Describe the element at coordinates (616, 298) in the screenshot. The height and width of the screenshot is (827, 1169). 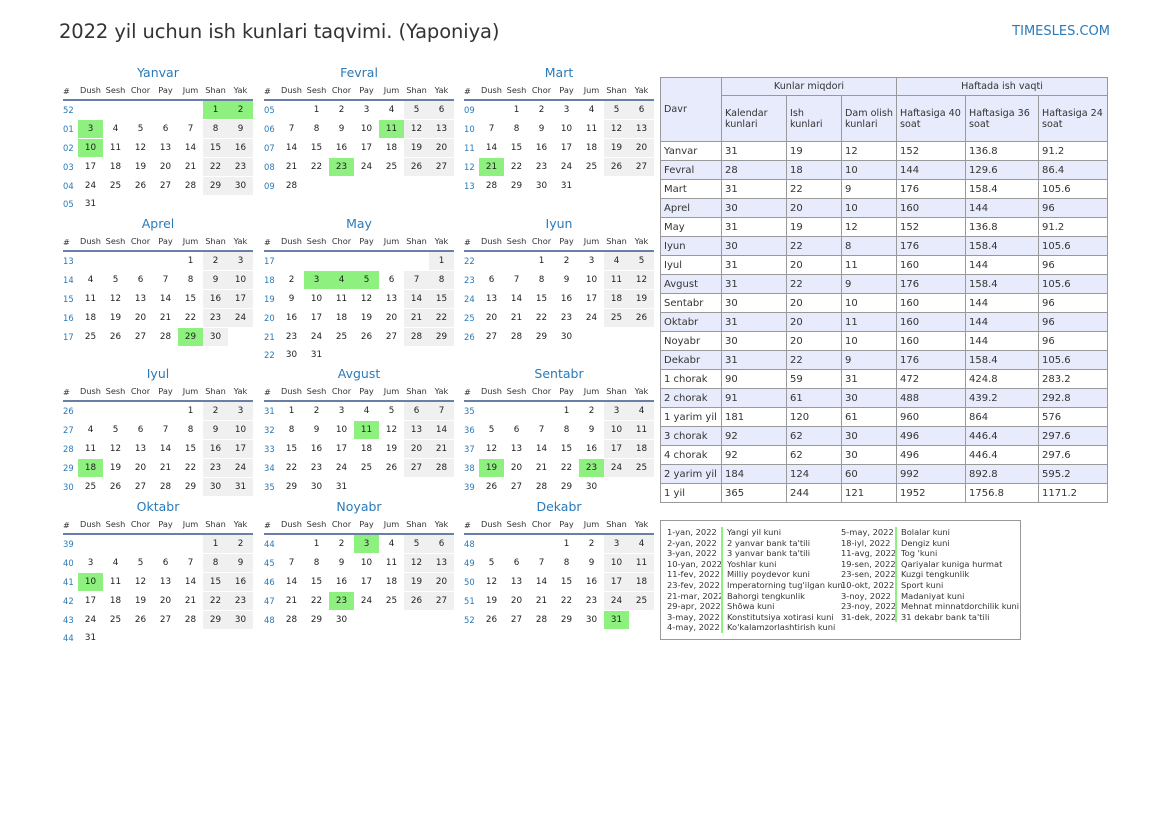
I see `day-cell: 18` at that location.